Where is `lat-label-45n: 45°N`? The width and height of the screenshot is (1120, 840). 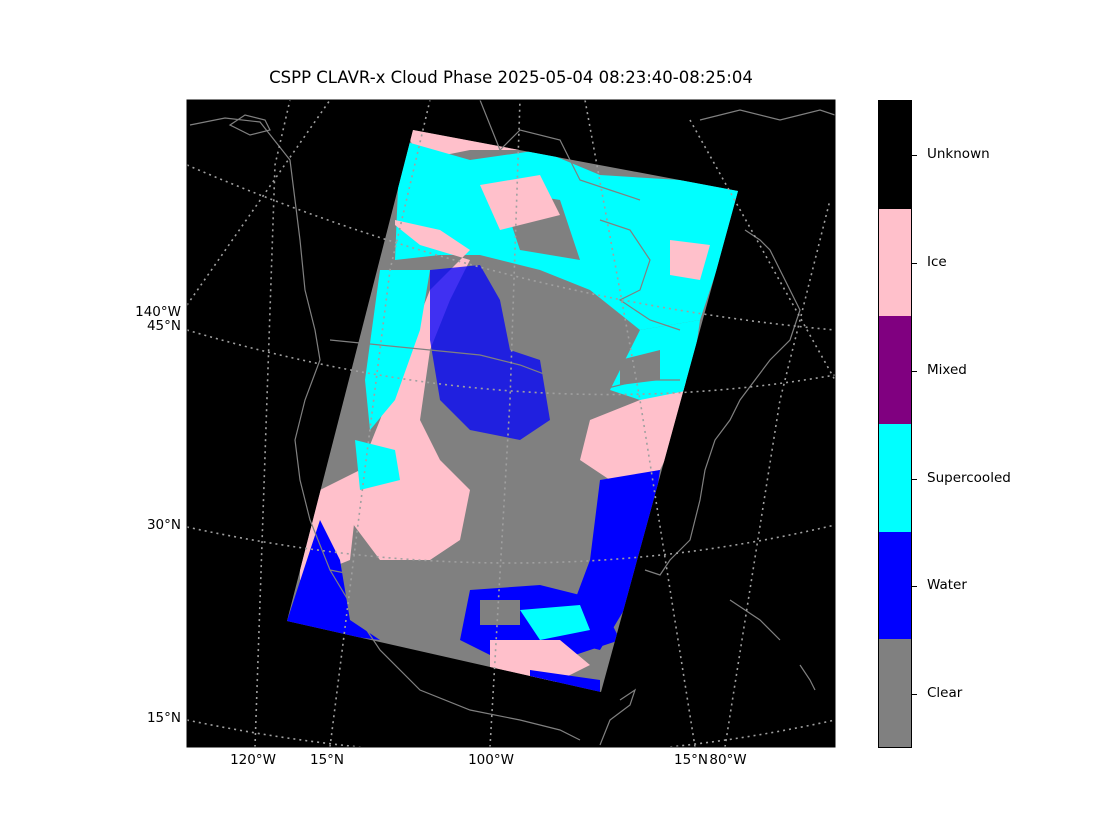 lat-label-45n: 45°N is located at coordinates (163, 326).